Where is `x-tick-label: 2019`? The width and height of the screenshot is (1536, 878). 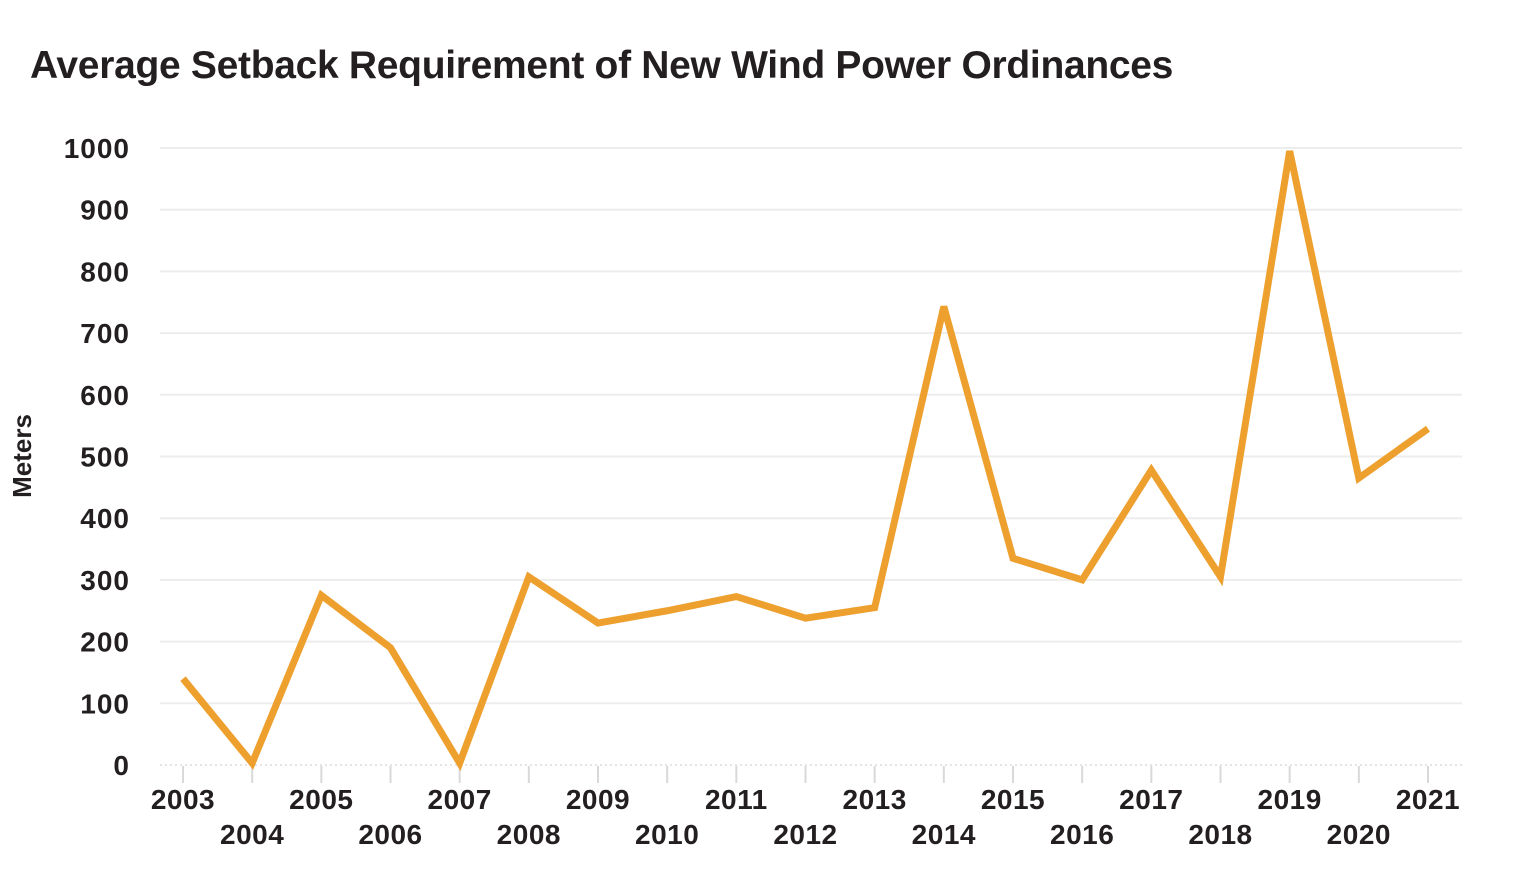 x-tick-label: 2019 is located at coordinates (1290, 799).